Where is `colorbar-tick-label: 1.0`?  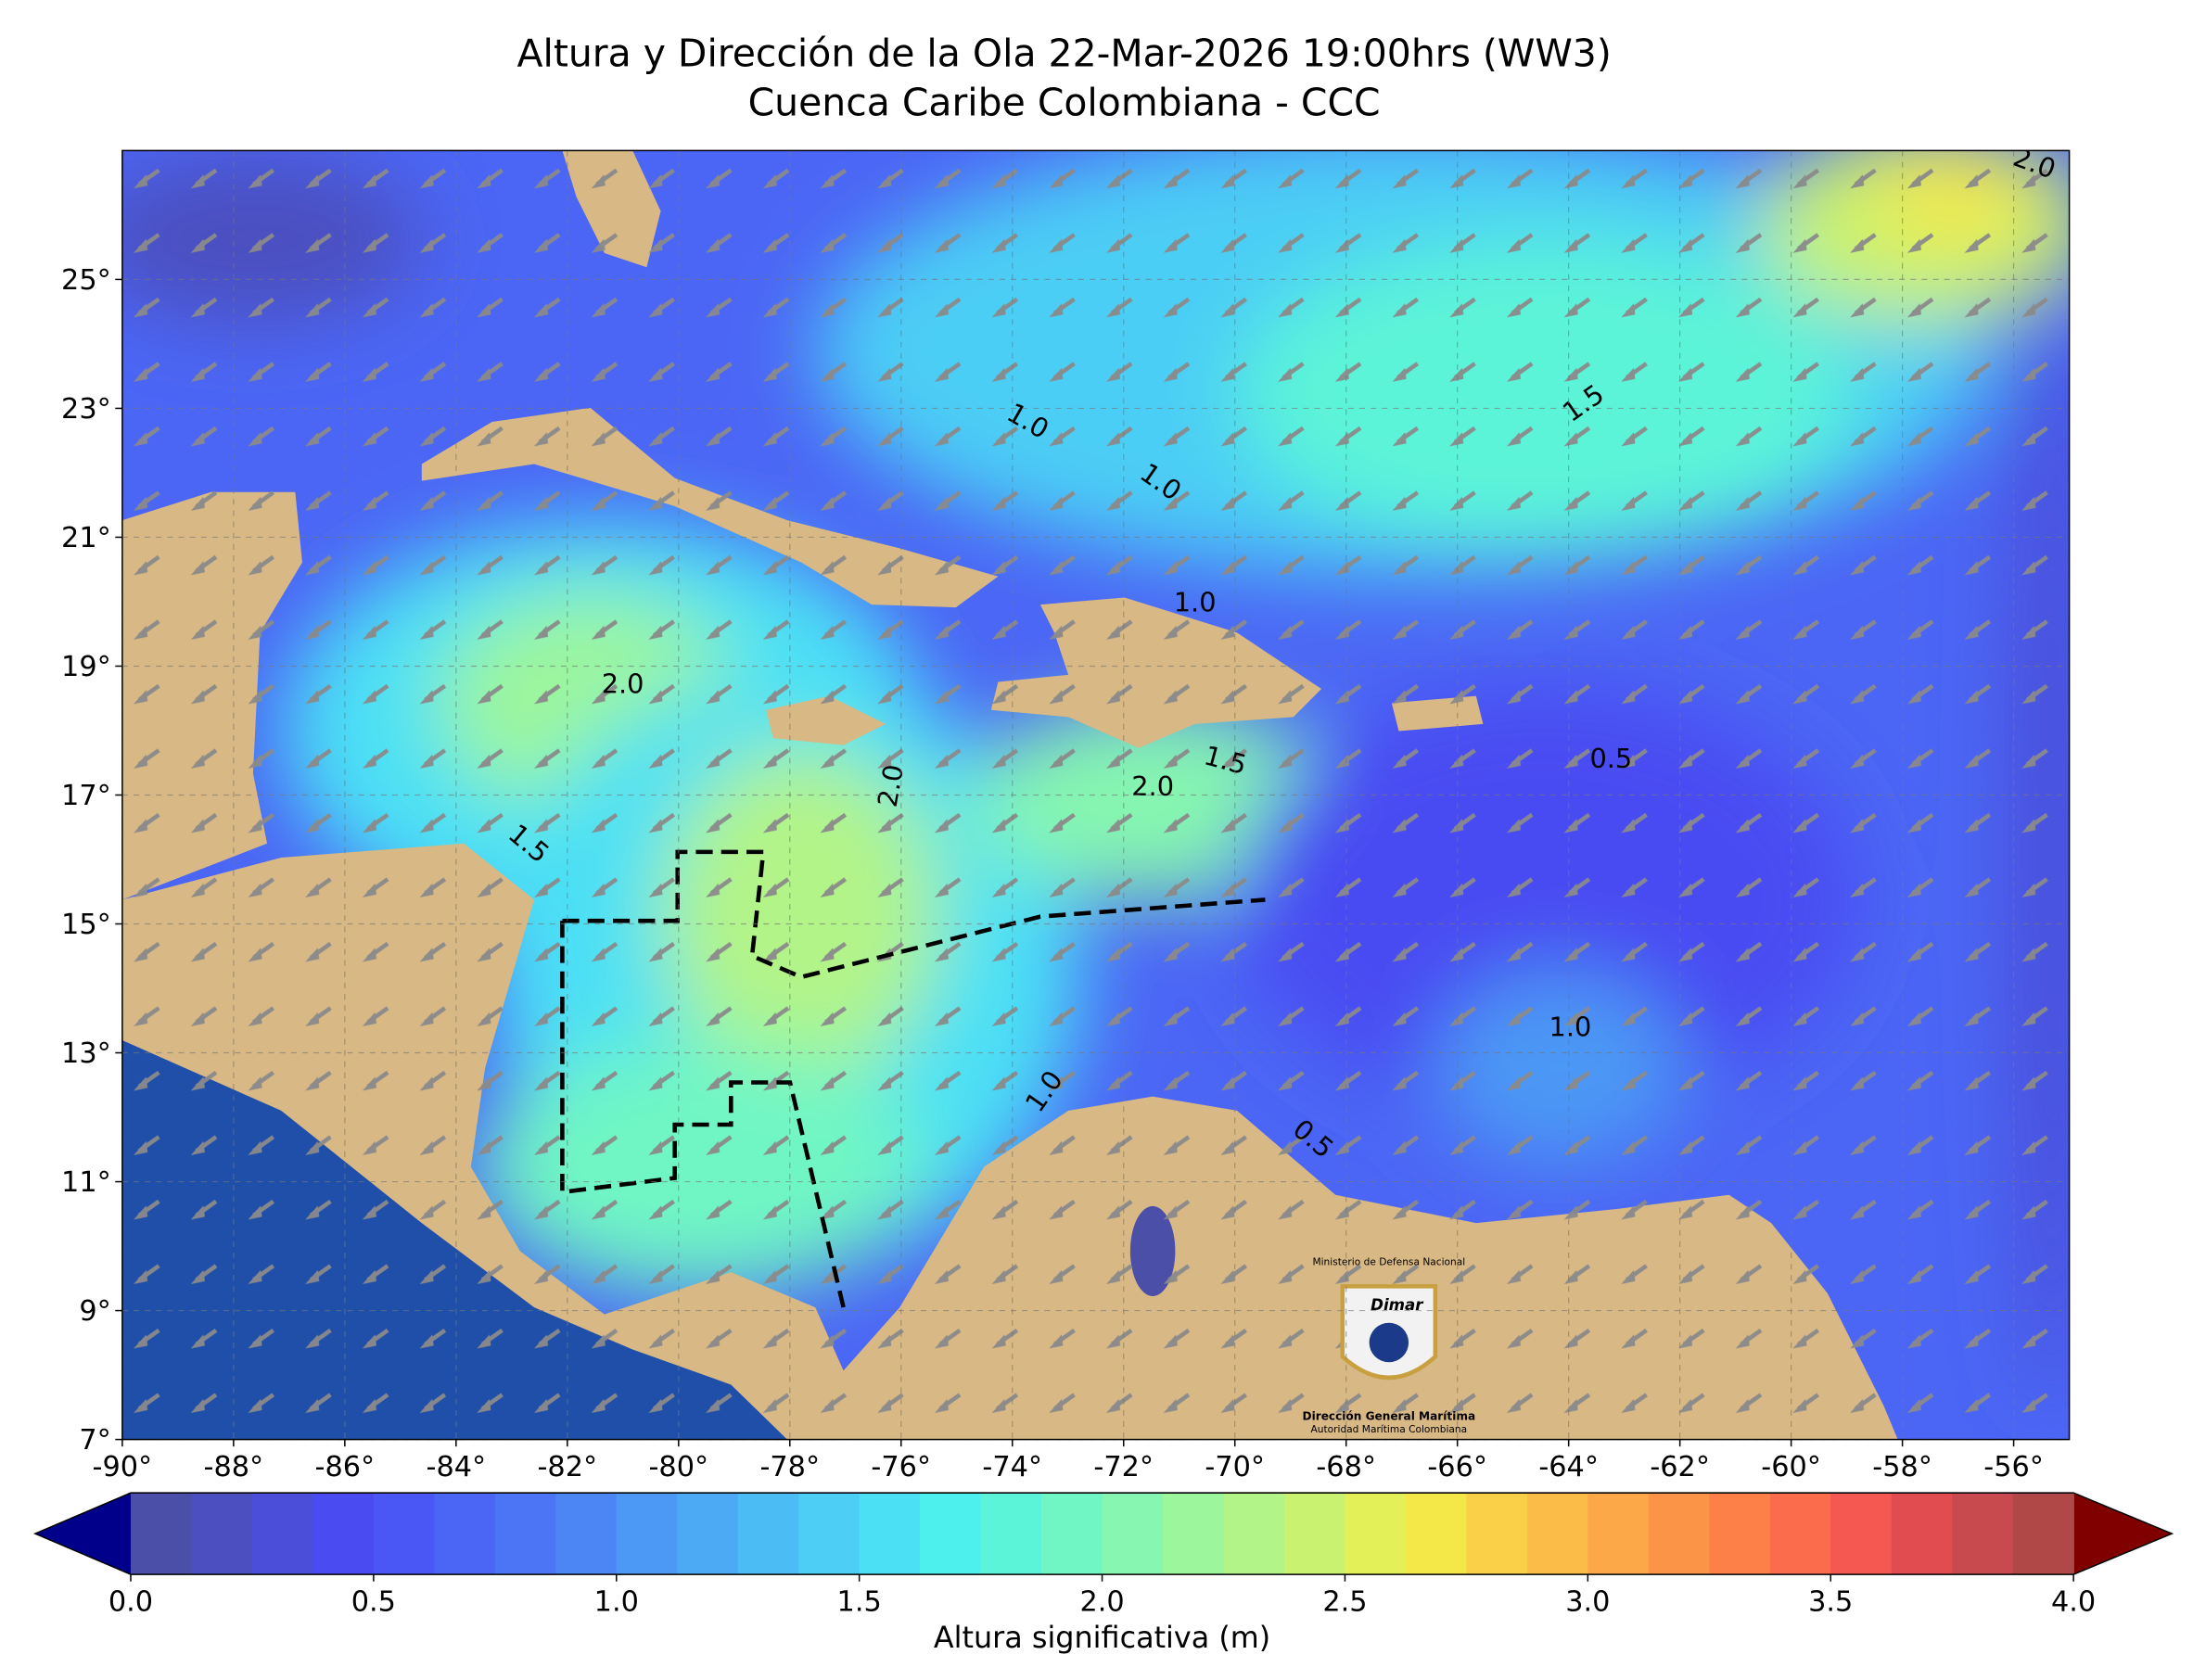
colorbar-tick-label: 1.0 is located at coordinates (616, 1602).